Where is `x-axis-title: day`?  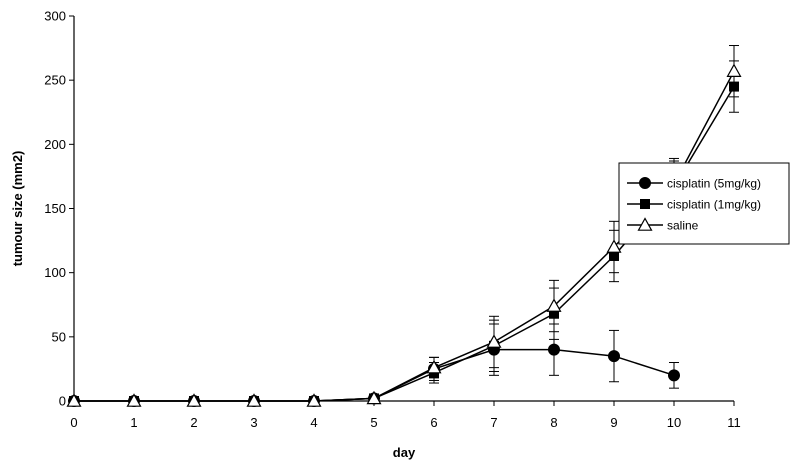
x-axis-title: day is located at coordinates (404, 452).